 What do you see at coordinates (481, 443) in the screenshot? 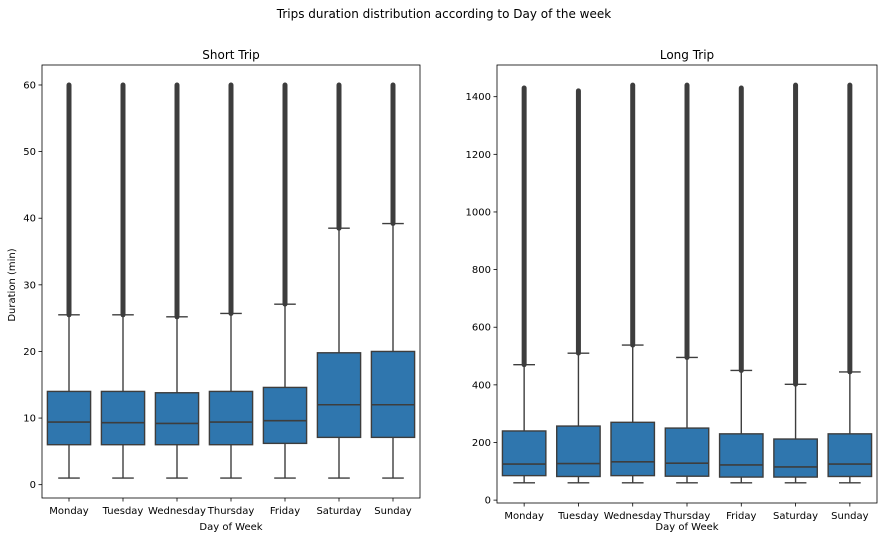
I see `long-trip-ytick-label: 200` at bounding box center [481, 443].